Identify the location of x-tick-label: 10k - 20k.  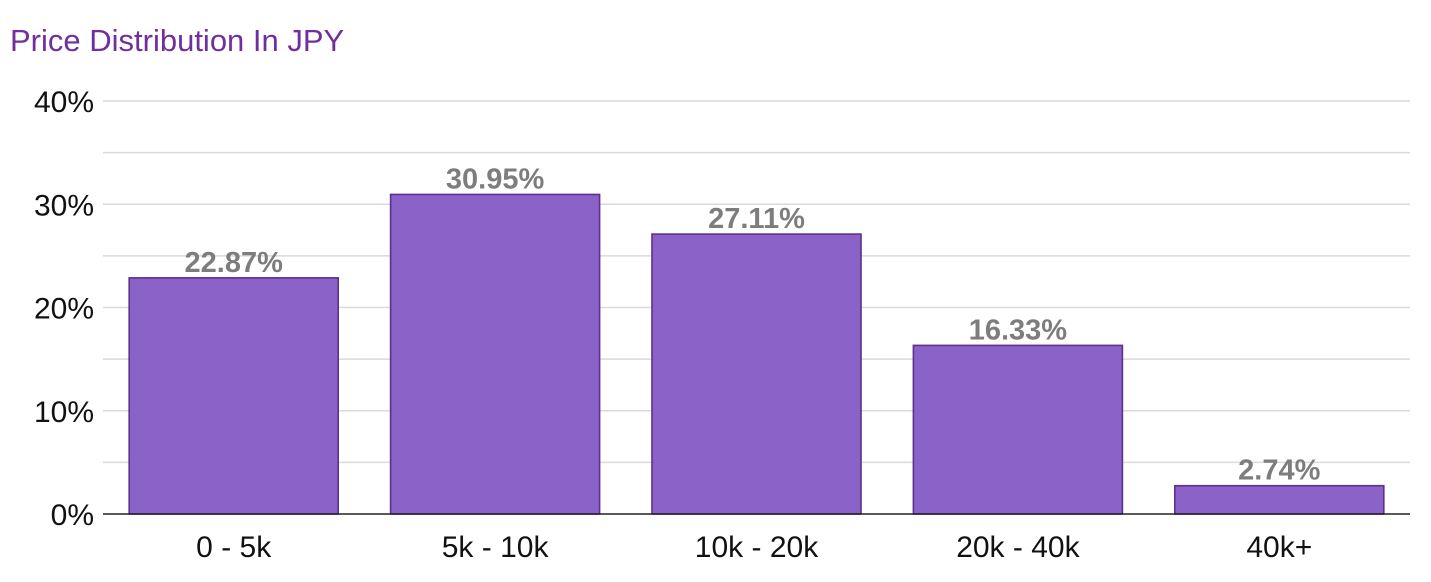
(757, 547).